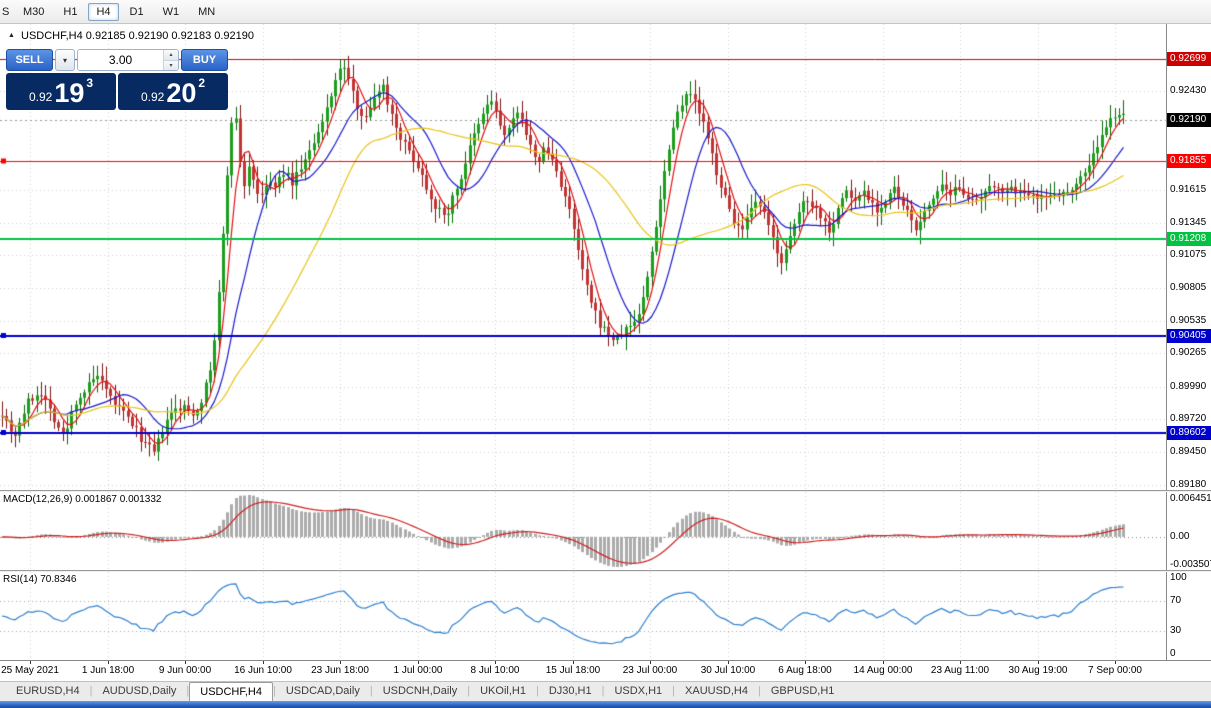 The width and height of the screenshot is (1211, 708). Describe the element at coordinates (638, 691) in the screenshot. I see `chart-tab-USDX: USDX,H1` at that location.